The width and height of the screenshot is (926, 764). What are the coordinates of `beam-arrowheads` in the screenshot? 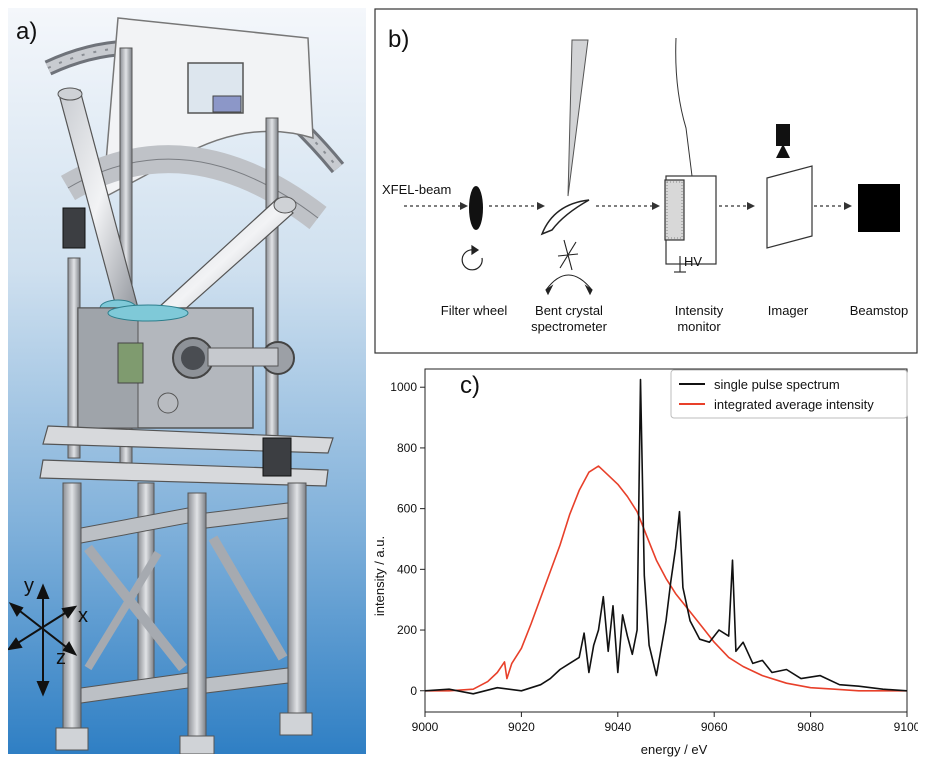 It's located at (656, 206).